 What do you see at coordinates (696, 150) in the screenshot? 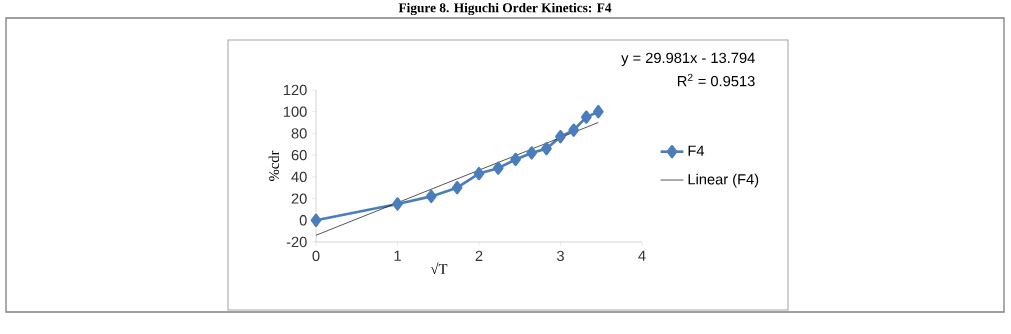
I see `legend-label: F4` at bounding box center [696, 150].